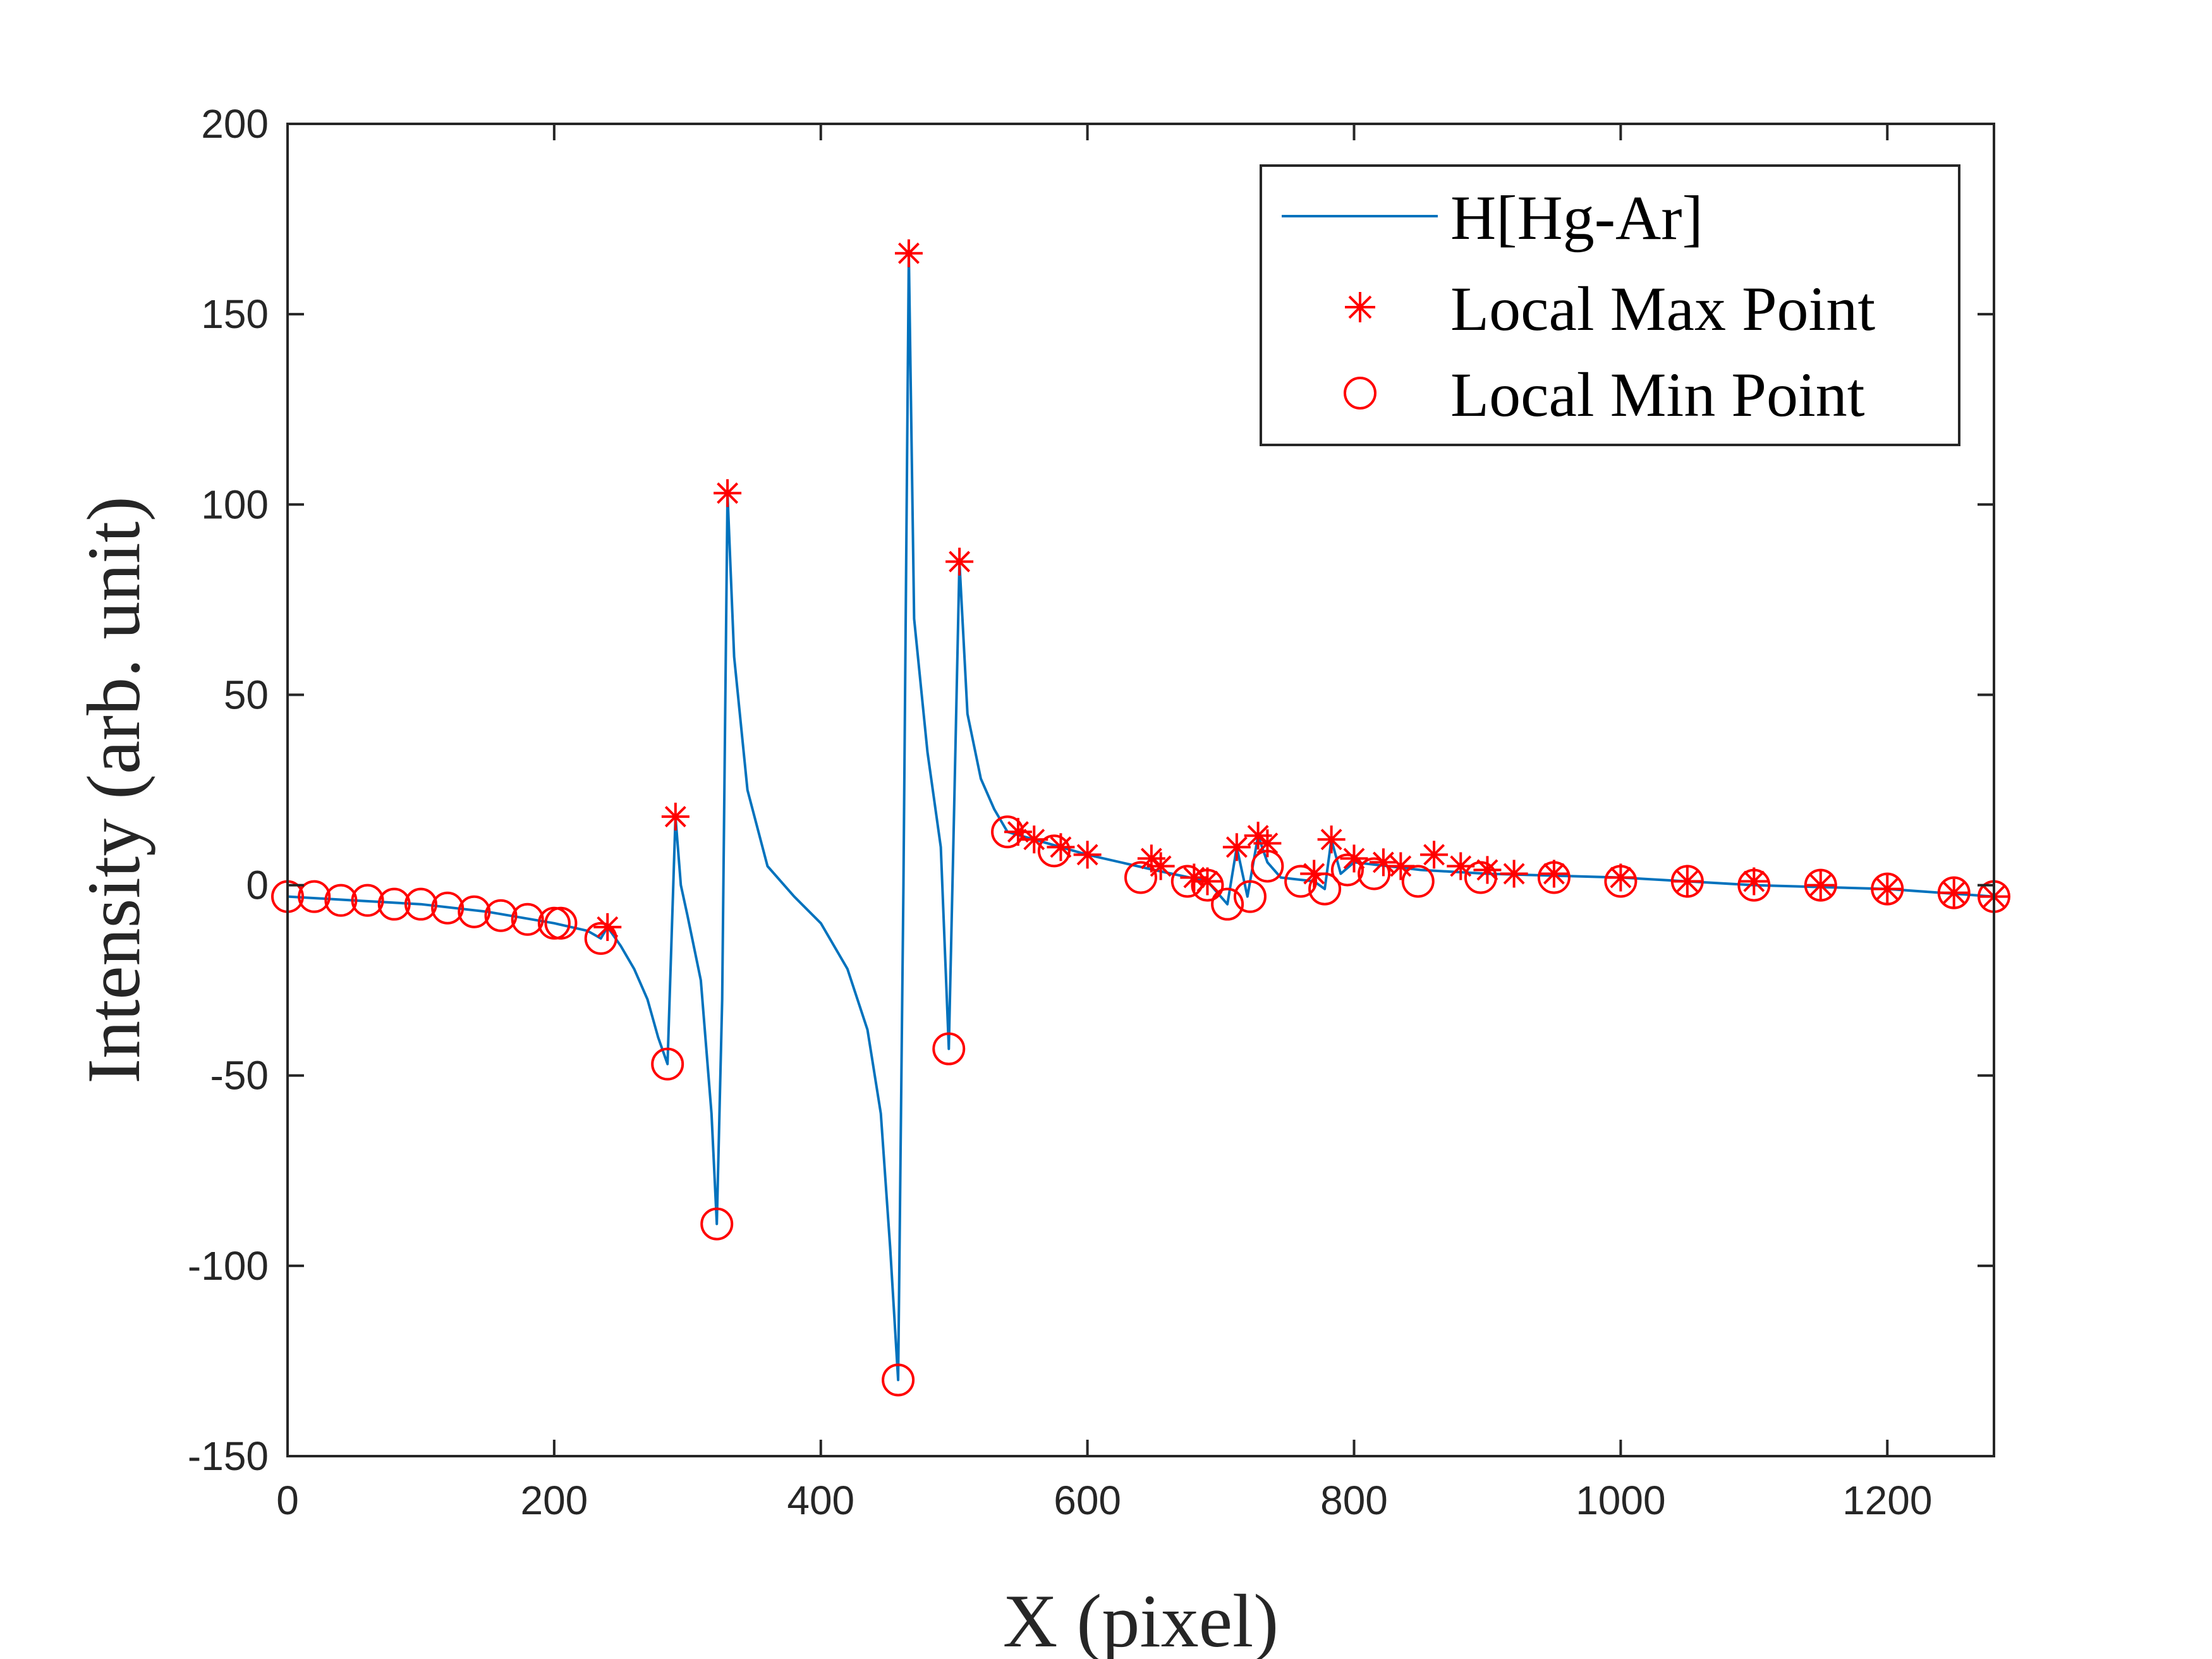  I want to click on x-tick-label: 0, so click(287, 1500).